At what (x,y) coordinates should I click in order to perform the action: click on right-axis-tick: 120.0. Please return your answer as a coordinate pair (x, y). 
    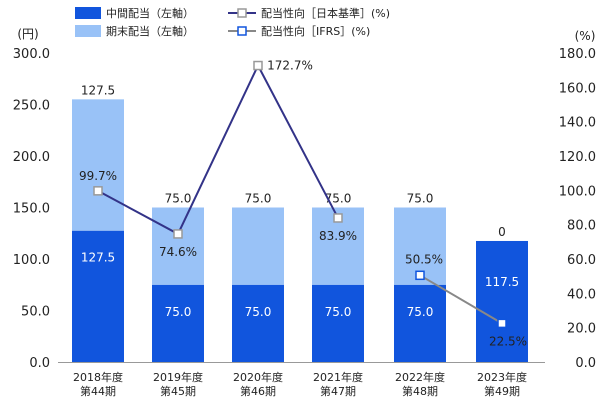
    Looking at the image, I should click on (577, 157).